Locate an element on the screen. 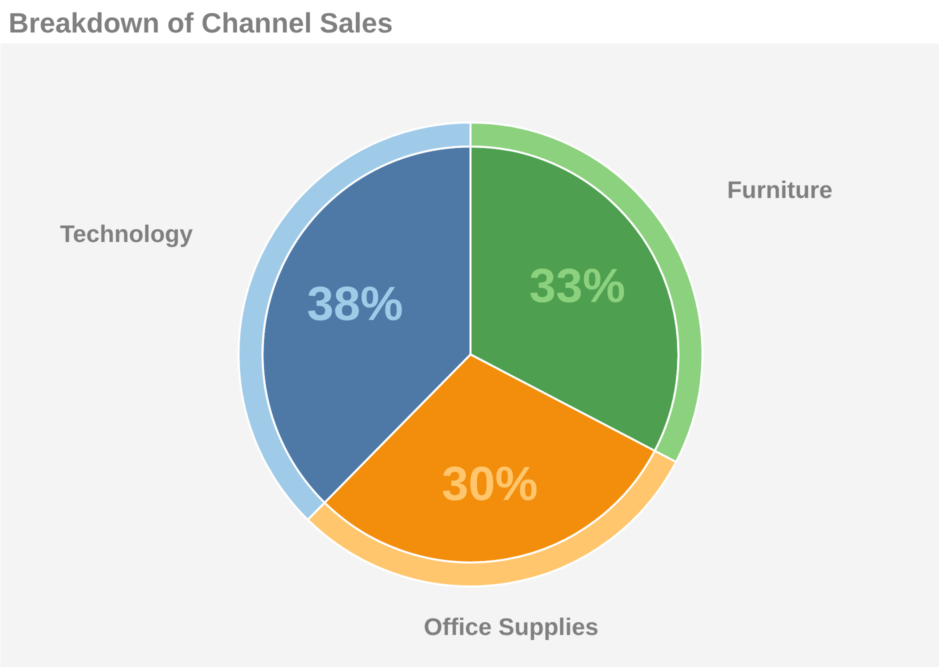 The width and height of the screenshot is (939, 667). chart-title: Breakdown of Channel Sales is located at coordinates (200, 23).